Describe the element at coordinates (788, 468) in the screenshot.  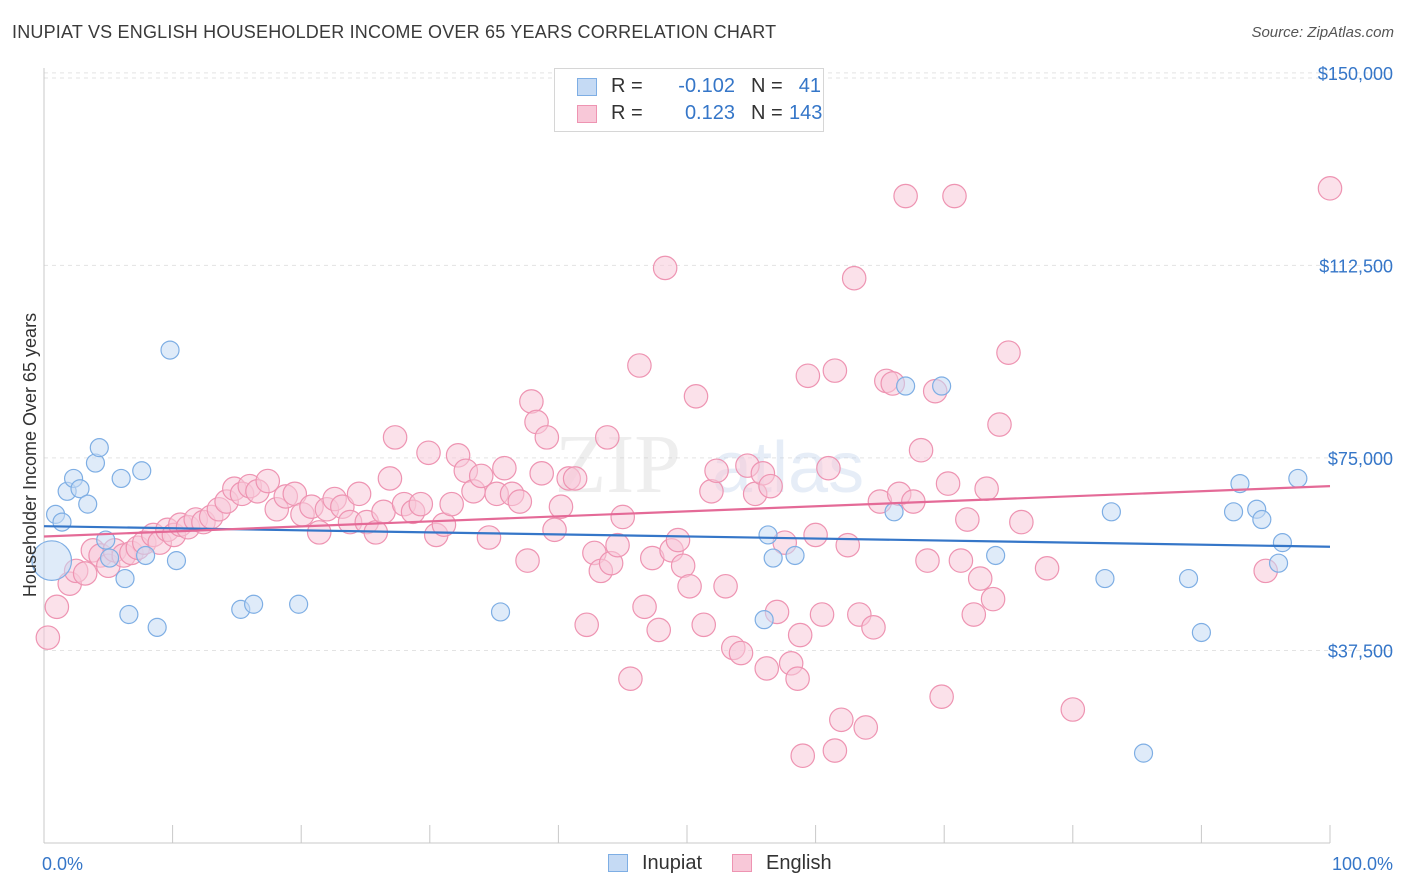
I see `watermark-atlas: atlas` at that location.